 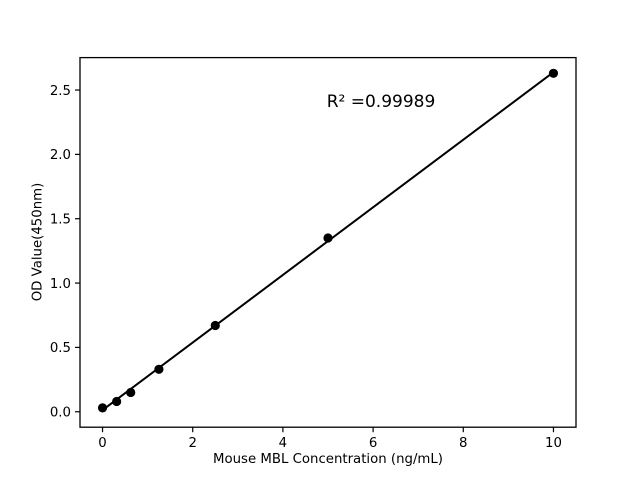 What do you see at coordinates (381, 102) in the screenshot?
I see `r-squared-annotation: R² =0.99989` at bounding box center [381, 102].